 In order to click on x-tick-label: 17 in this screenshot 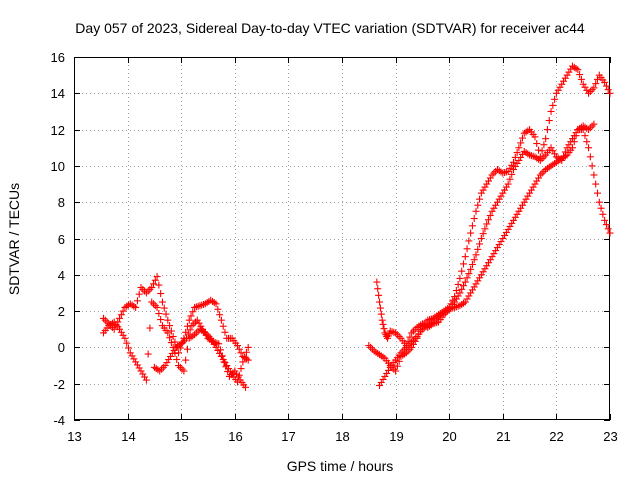, I will do `click(288, 436)`.